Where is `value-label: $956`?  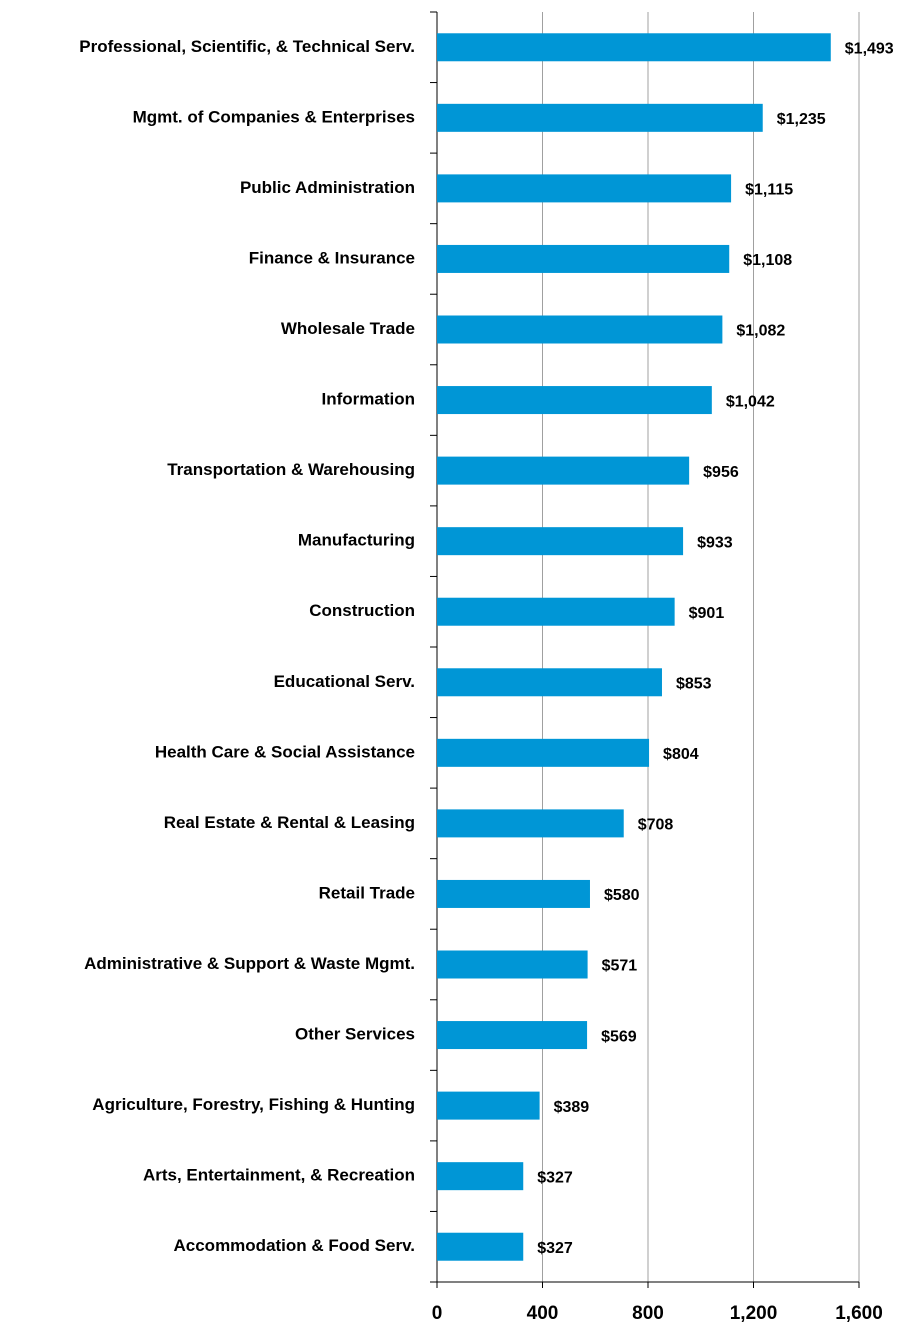
value-label: $956 is located at coordinates (721, 472).